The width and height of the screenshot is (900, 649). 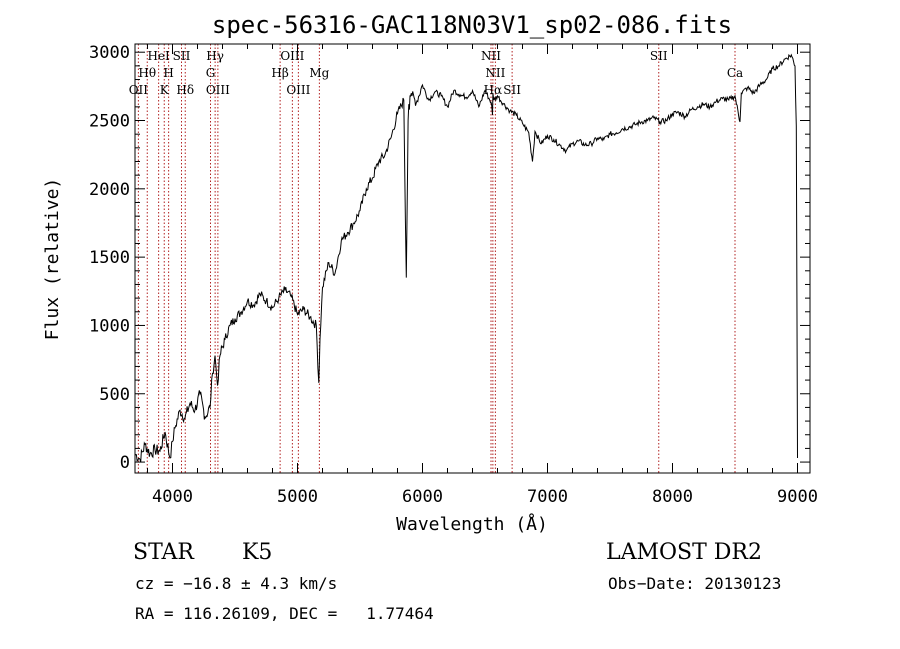 I want to click on y-tick-label: 2500, so click(x=109, y=122).